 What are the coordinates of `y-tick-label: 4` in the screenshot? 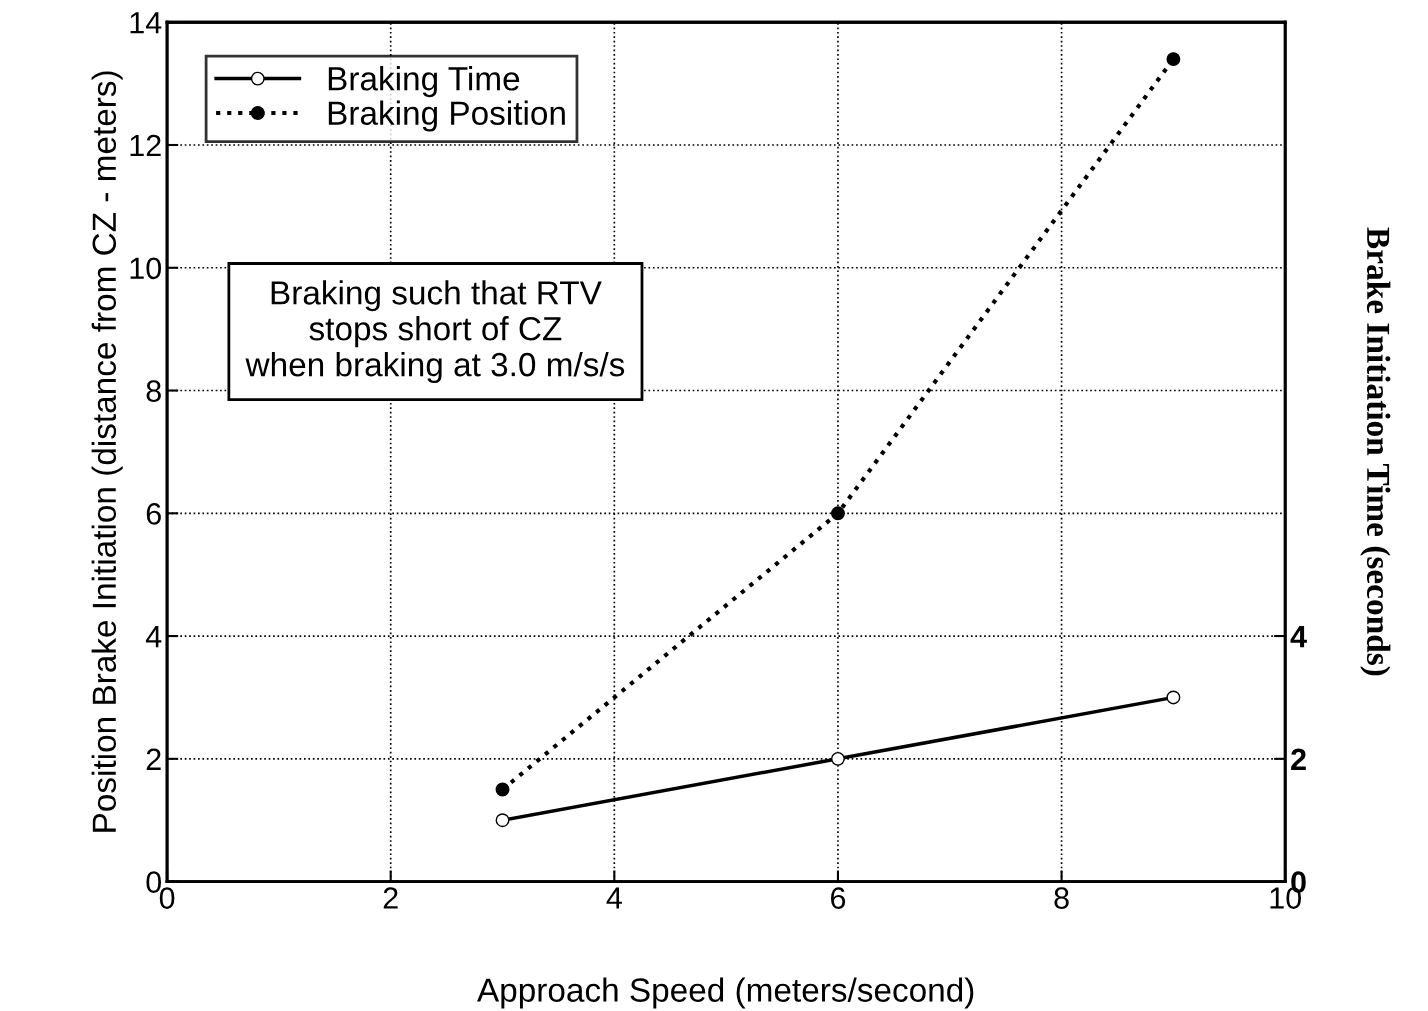 It's located at (153, 637).